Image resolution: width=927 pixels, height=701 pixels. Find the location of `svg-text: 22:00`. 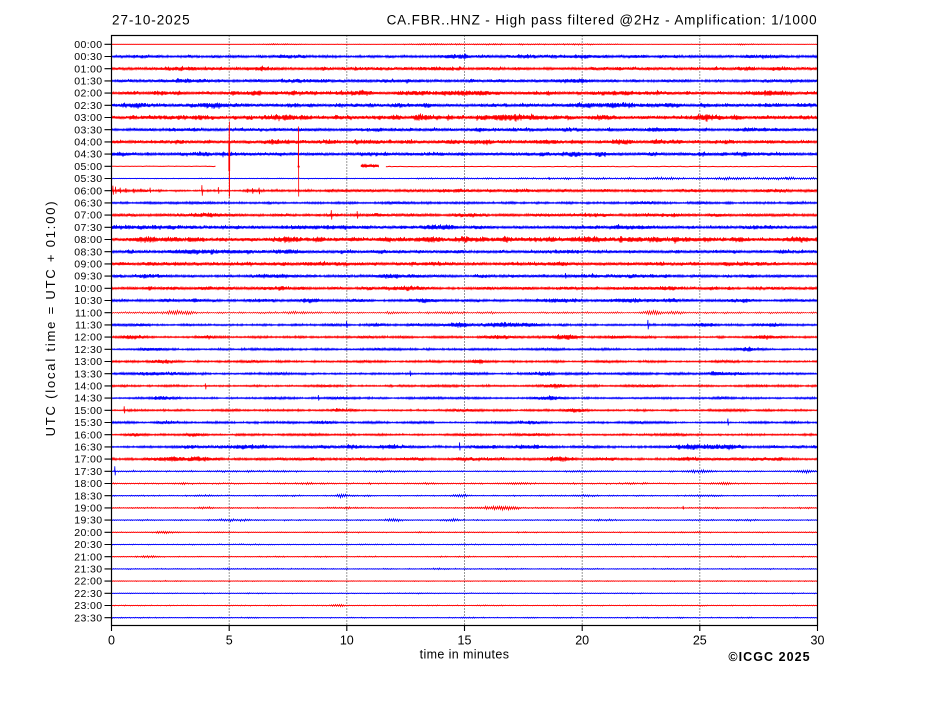

svg-text: 22:00 is located at coordinates (88, 582).